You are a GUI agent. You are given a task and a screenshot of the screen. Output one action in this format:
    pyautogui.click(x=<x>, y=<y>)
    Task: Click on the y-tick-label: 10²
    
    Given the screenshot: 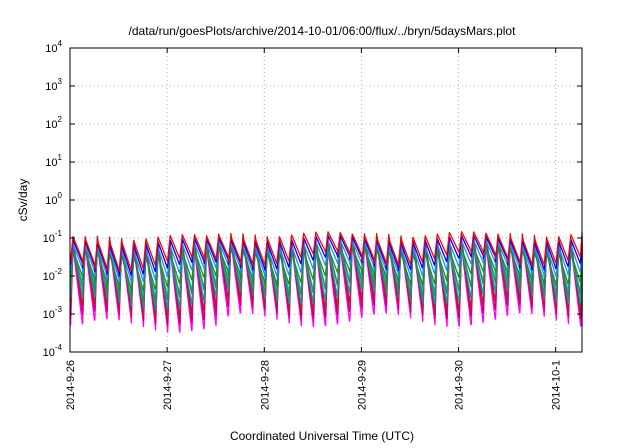 What is the action you would take?
    pyautogui.click(x=53, y=123)
    